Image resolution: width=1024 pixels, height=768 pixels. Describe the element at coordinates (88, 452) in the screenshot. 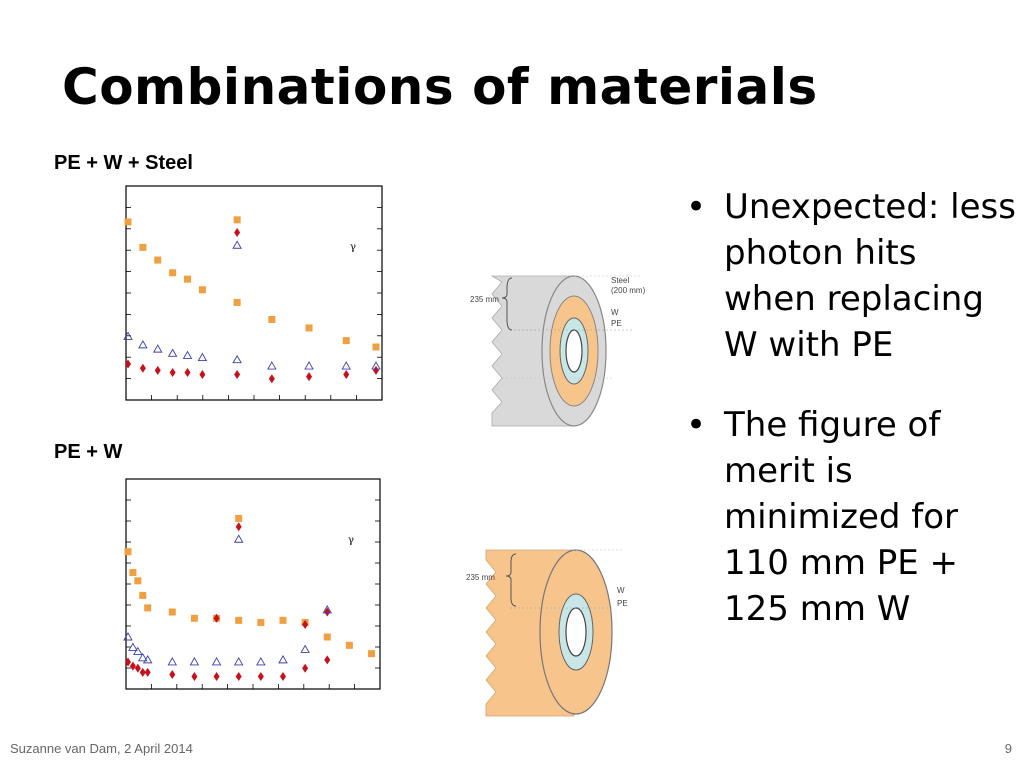

I see `chart-2-title: PE + W` at that location.